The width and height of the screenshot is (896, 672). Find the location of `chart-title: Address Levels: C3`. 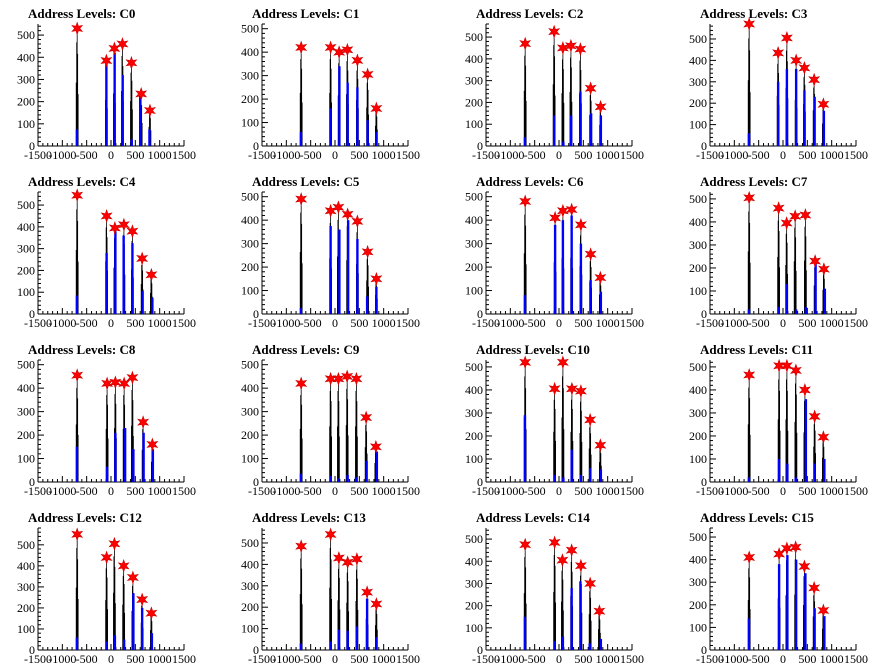

chart-title: Address Levels: C3 is located at coordinates (754, 13).